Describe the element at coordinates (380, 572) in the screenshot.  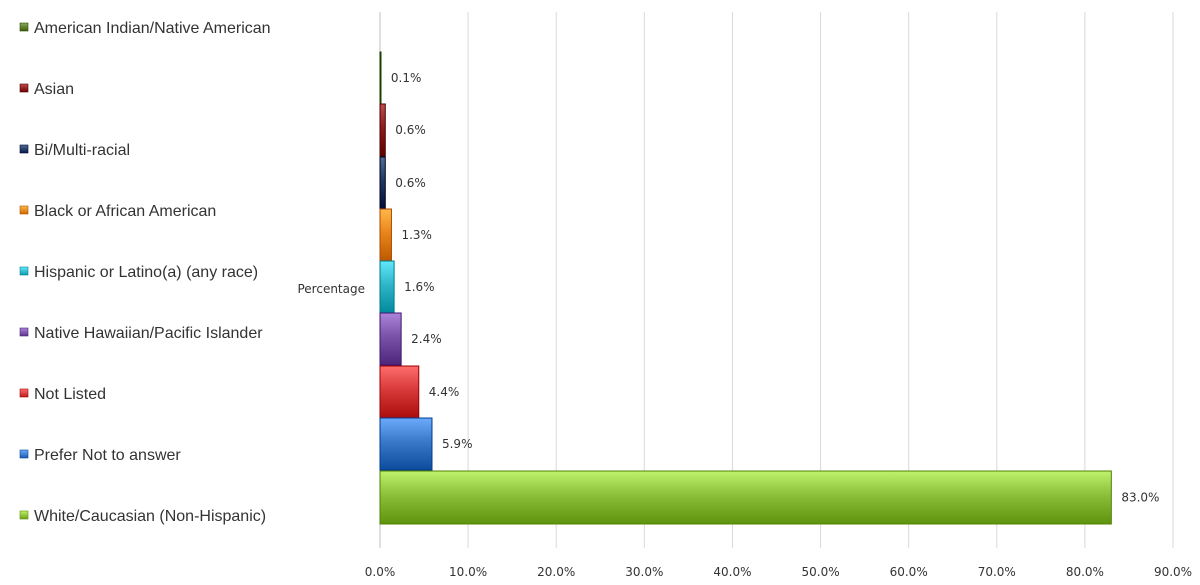
I see `x-tick-label: 0.0%` at that location.